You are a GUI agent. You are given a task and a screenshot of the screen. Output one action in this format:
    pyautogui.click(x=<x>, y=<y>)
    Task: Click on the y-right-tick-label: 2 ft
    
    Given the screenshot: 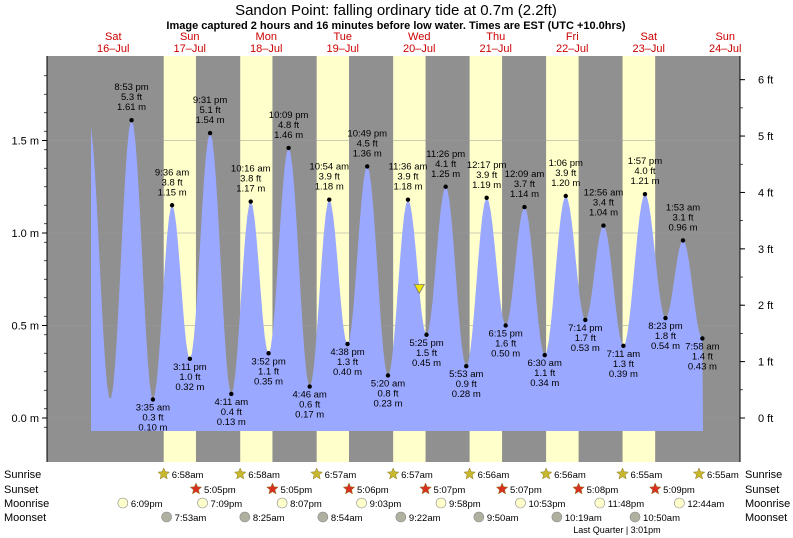 What is the action you would take?
    pyautogui.click(x=765, y=306)
    